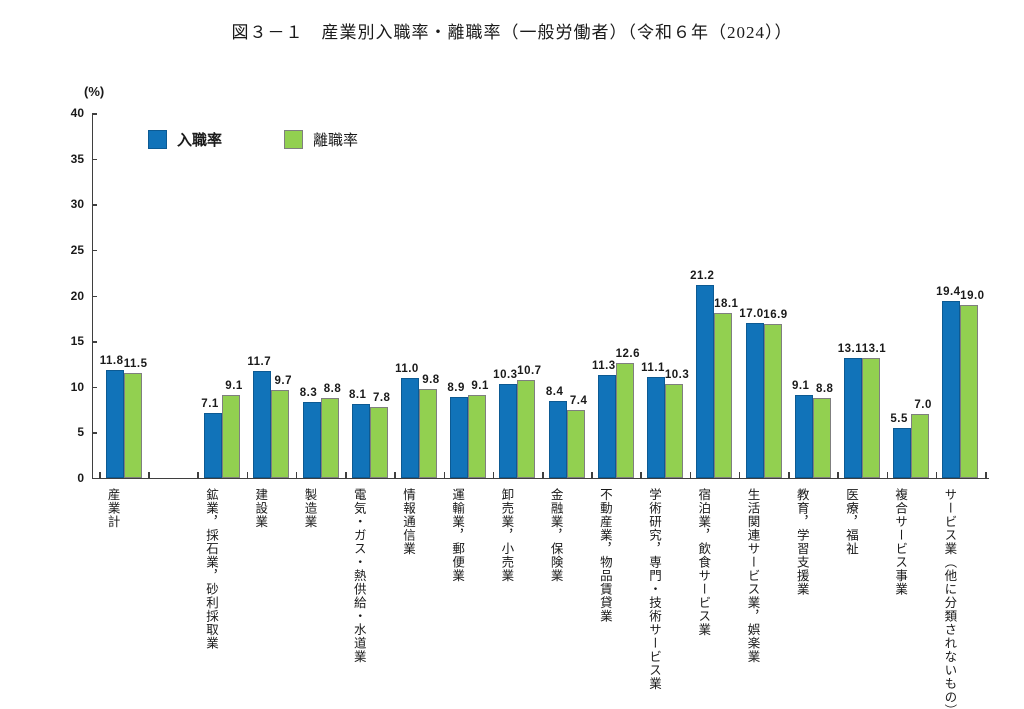  I want to click on bar-value-label-hire-rate: 11.0, so click(407, 368).